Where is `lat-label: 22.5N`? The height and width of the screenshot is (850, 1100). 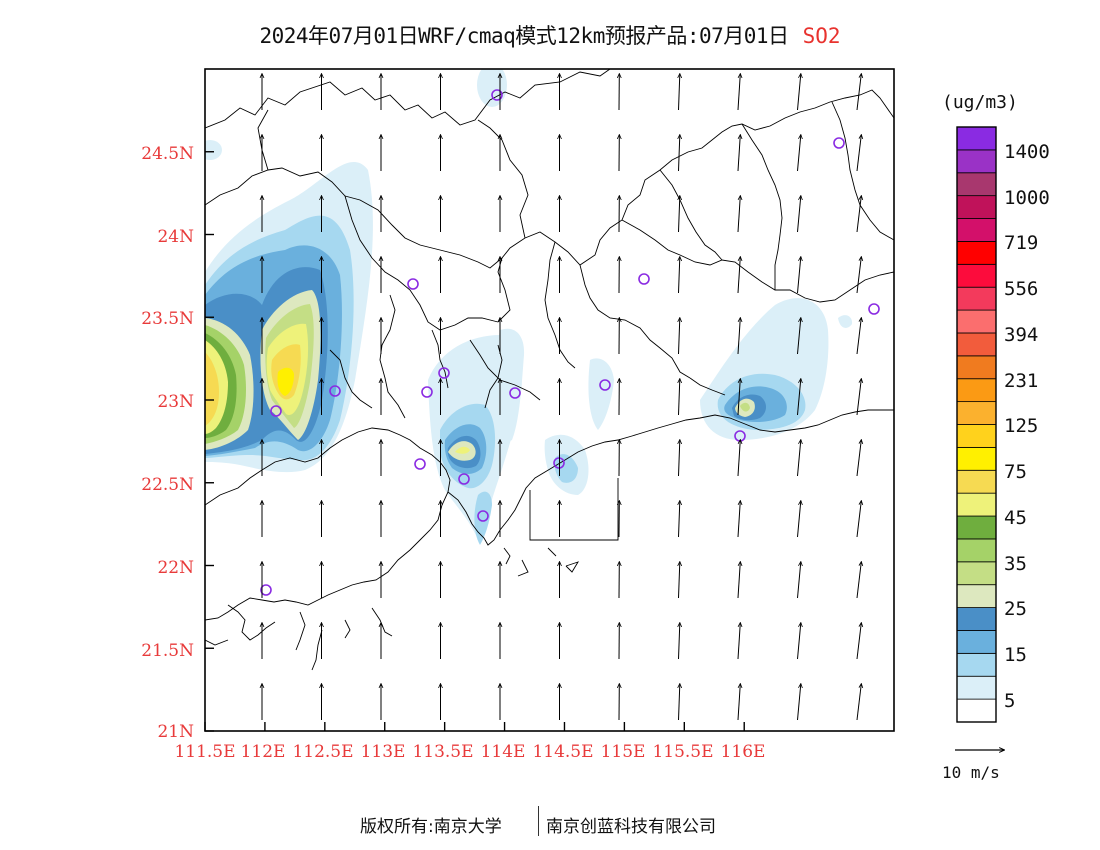 lat-label: 22.5N is located at coordinates (167, 485).